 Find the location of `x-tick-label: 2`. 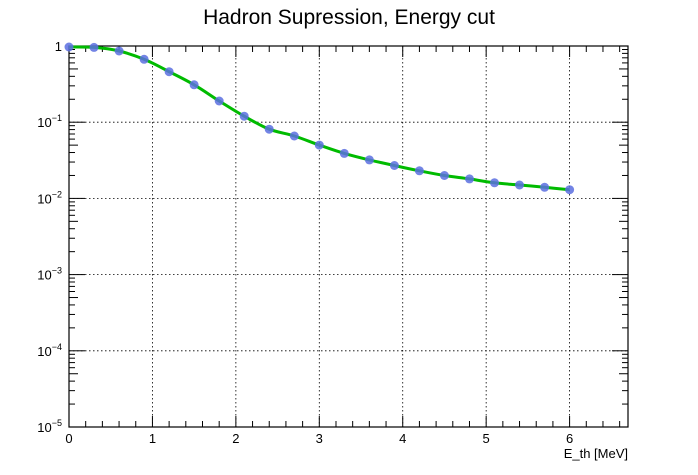

x-tick-label: 2 is located at coordinates (235, 438).